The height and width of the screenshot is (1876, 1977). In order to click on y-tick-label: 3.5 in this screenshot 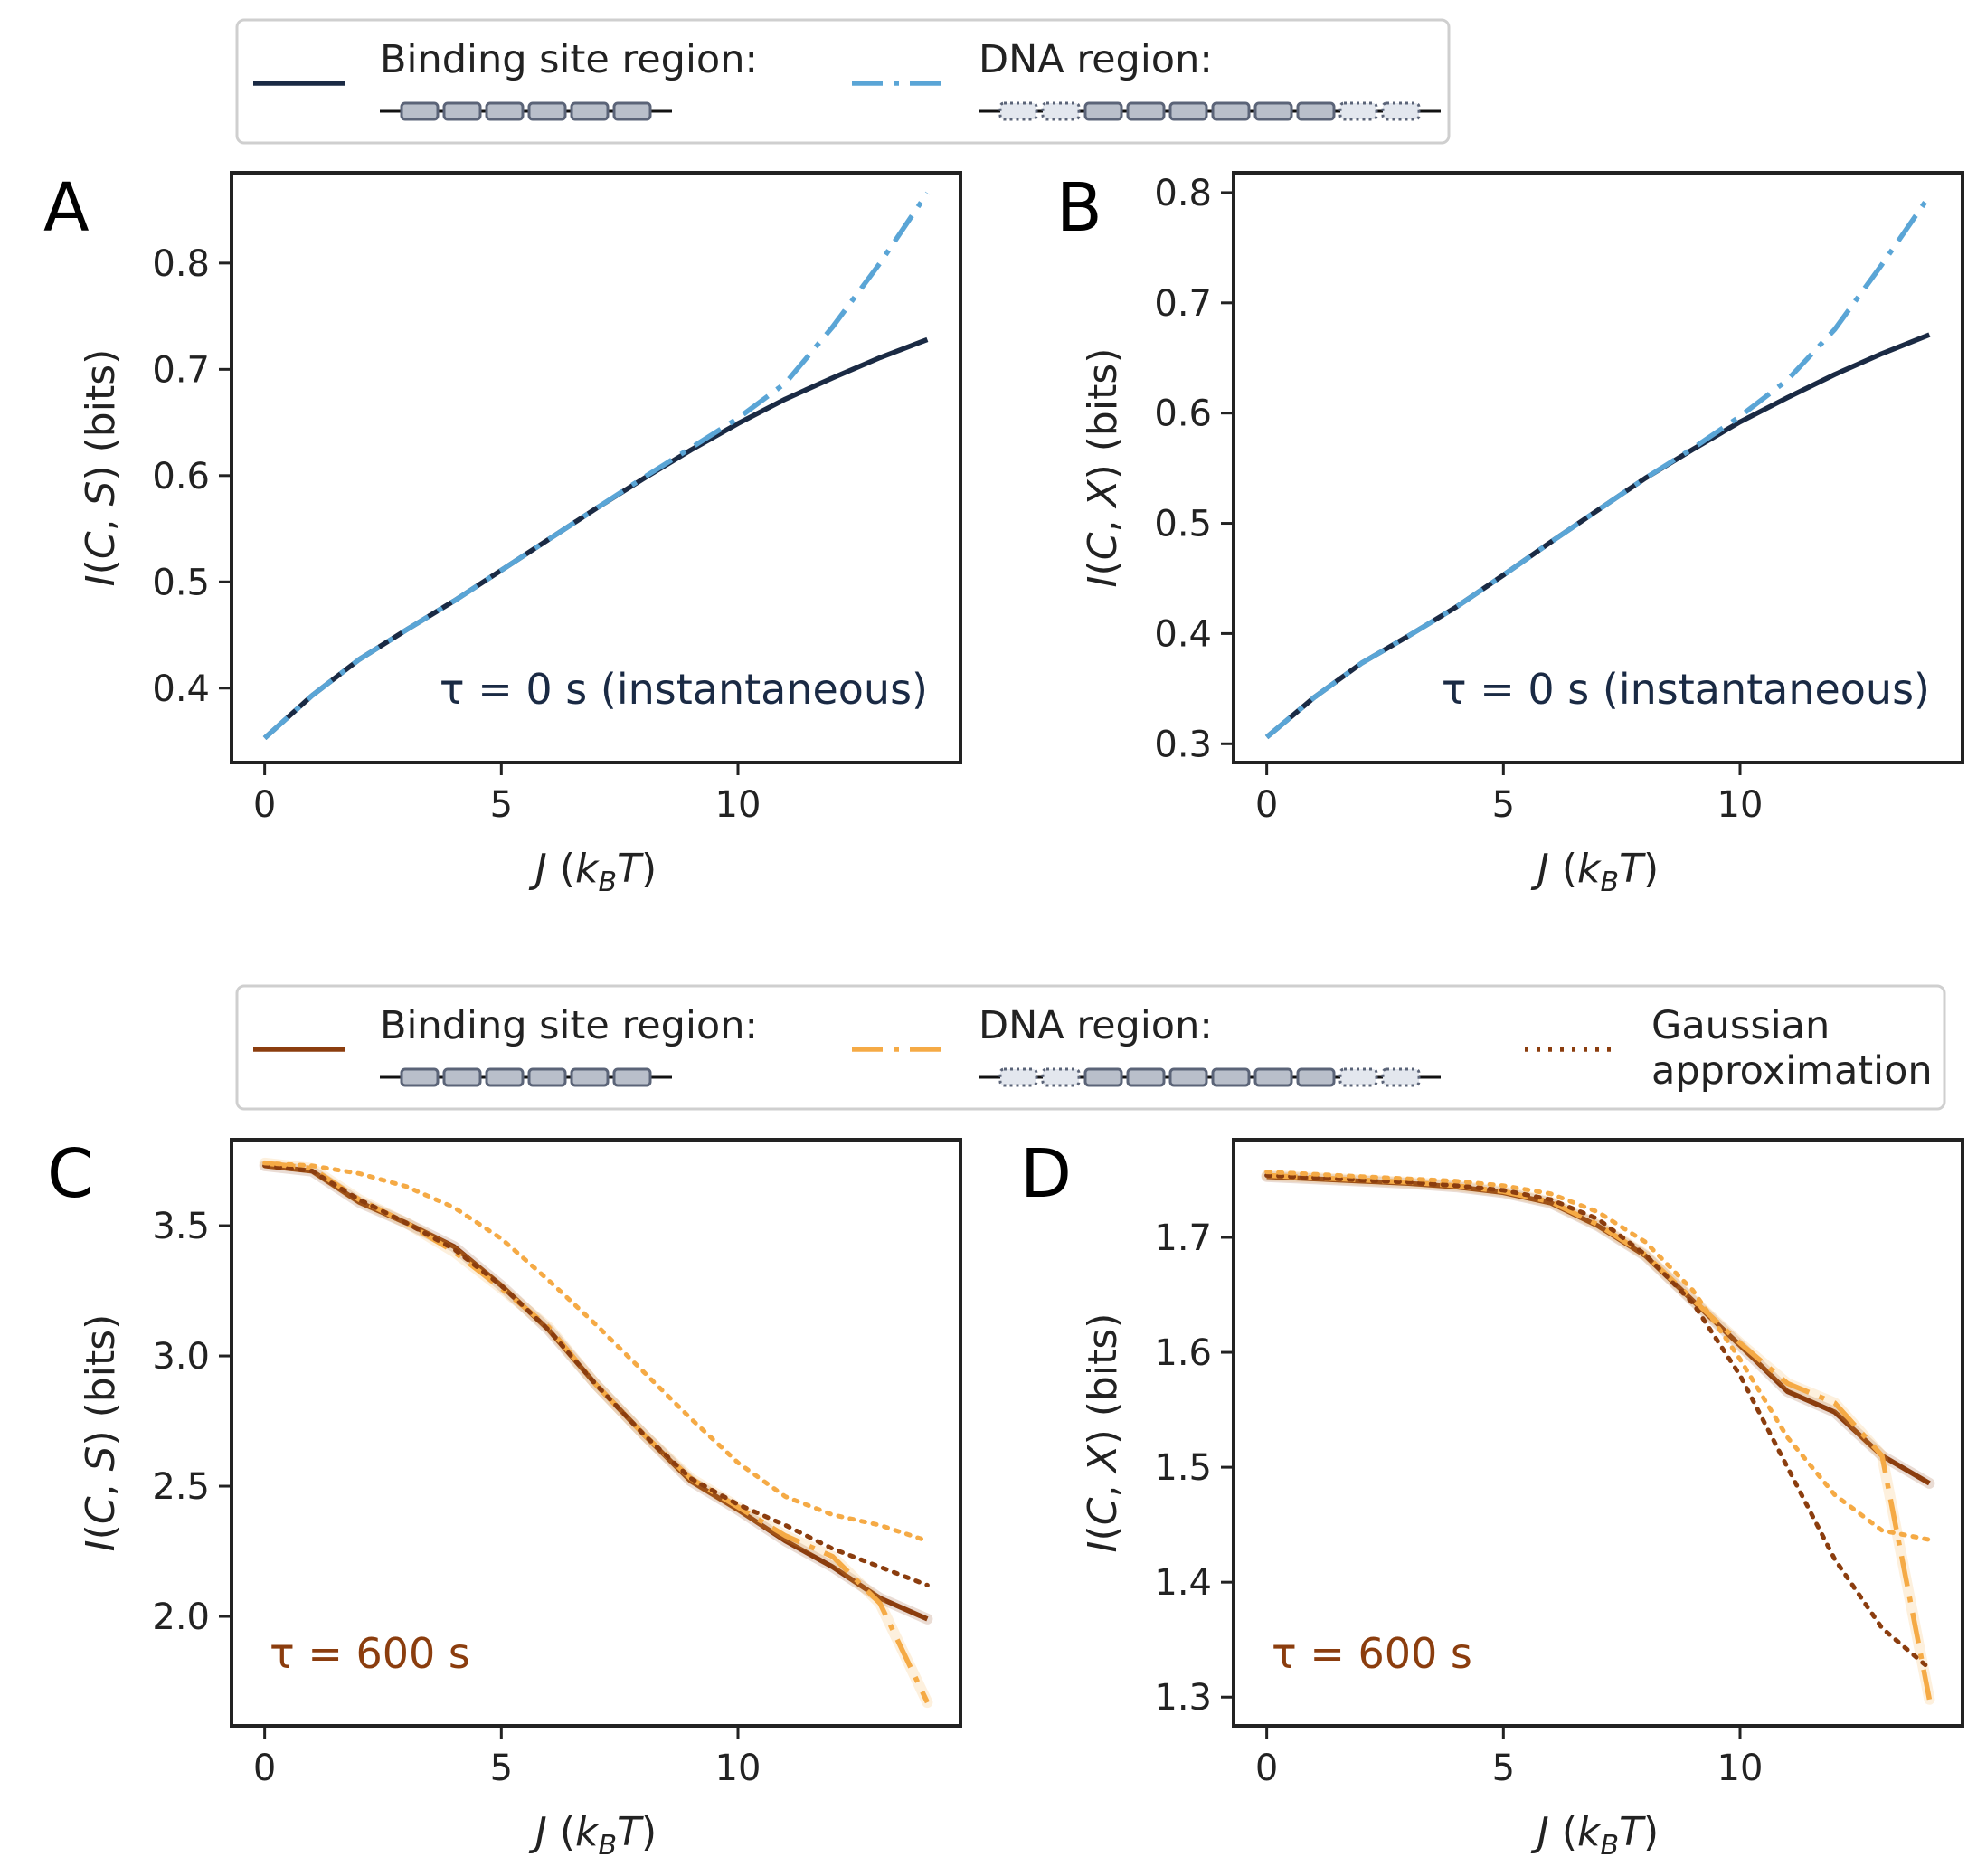, I will do `click(181, 1226)`.